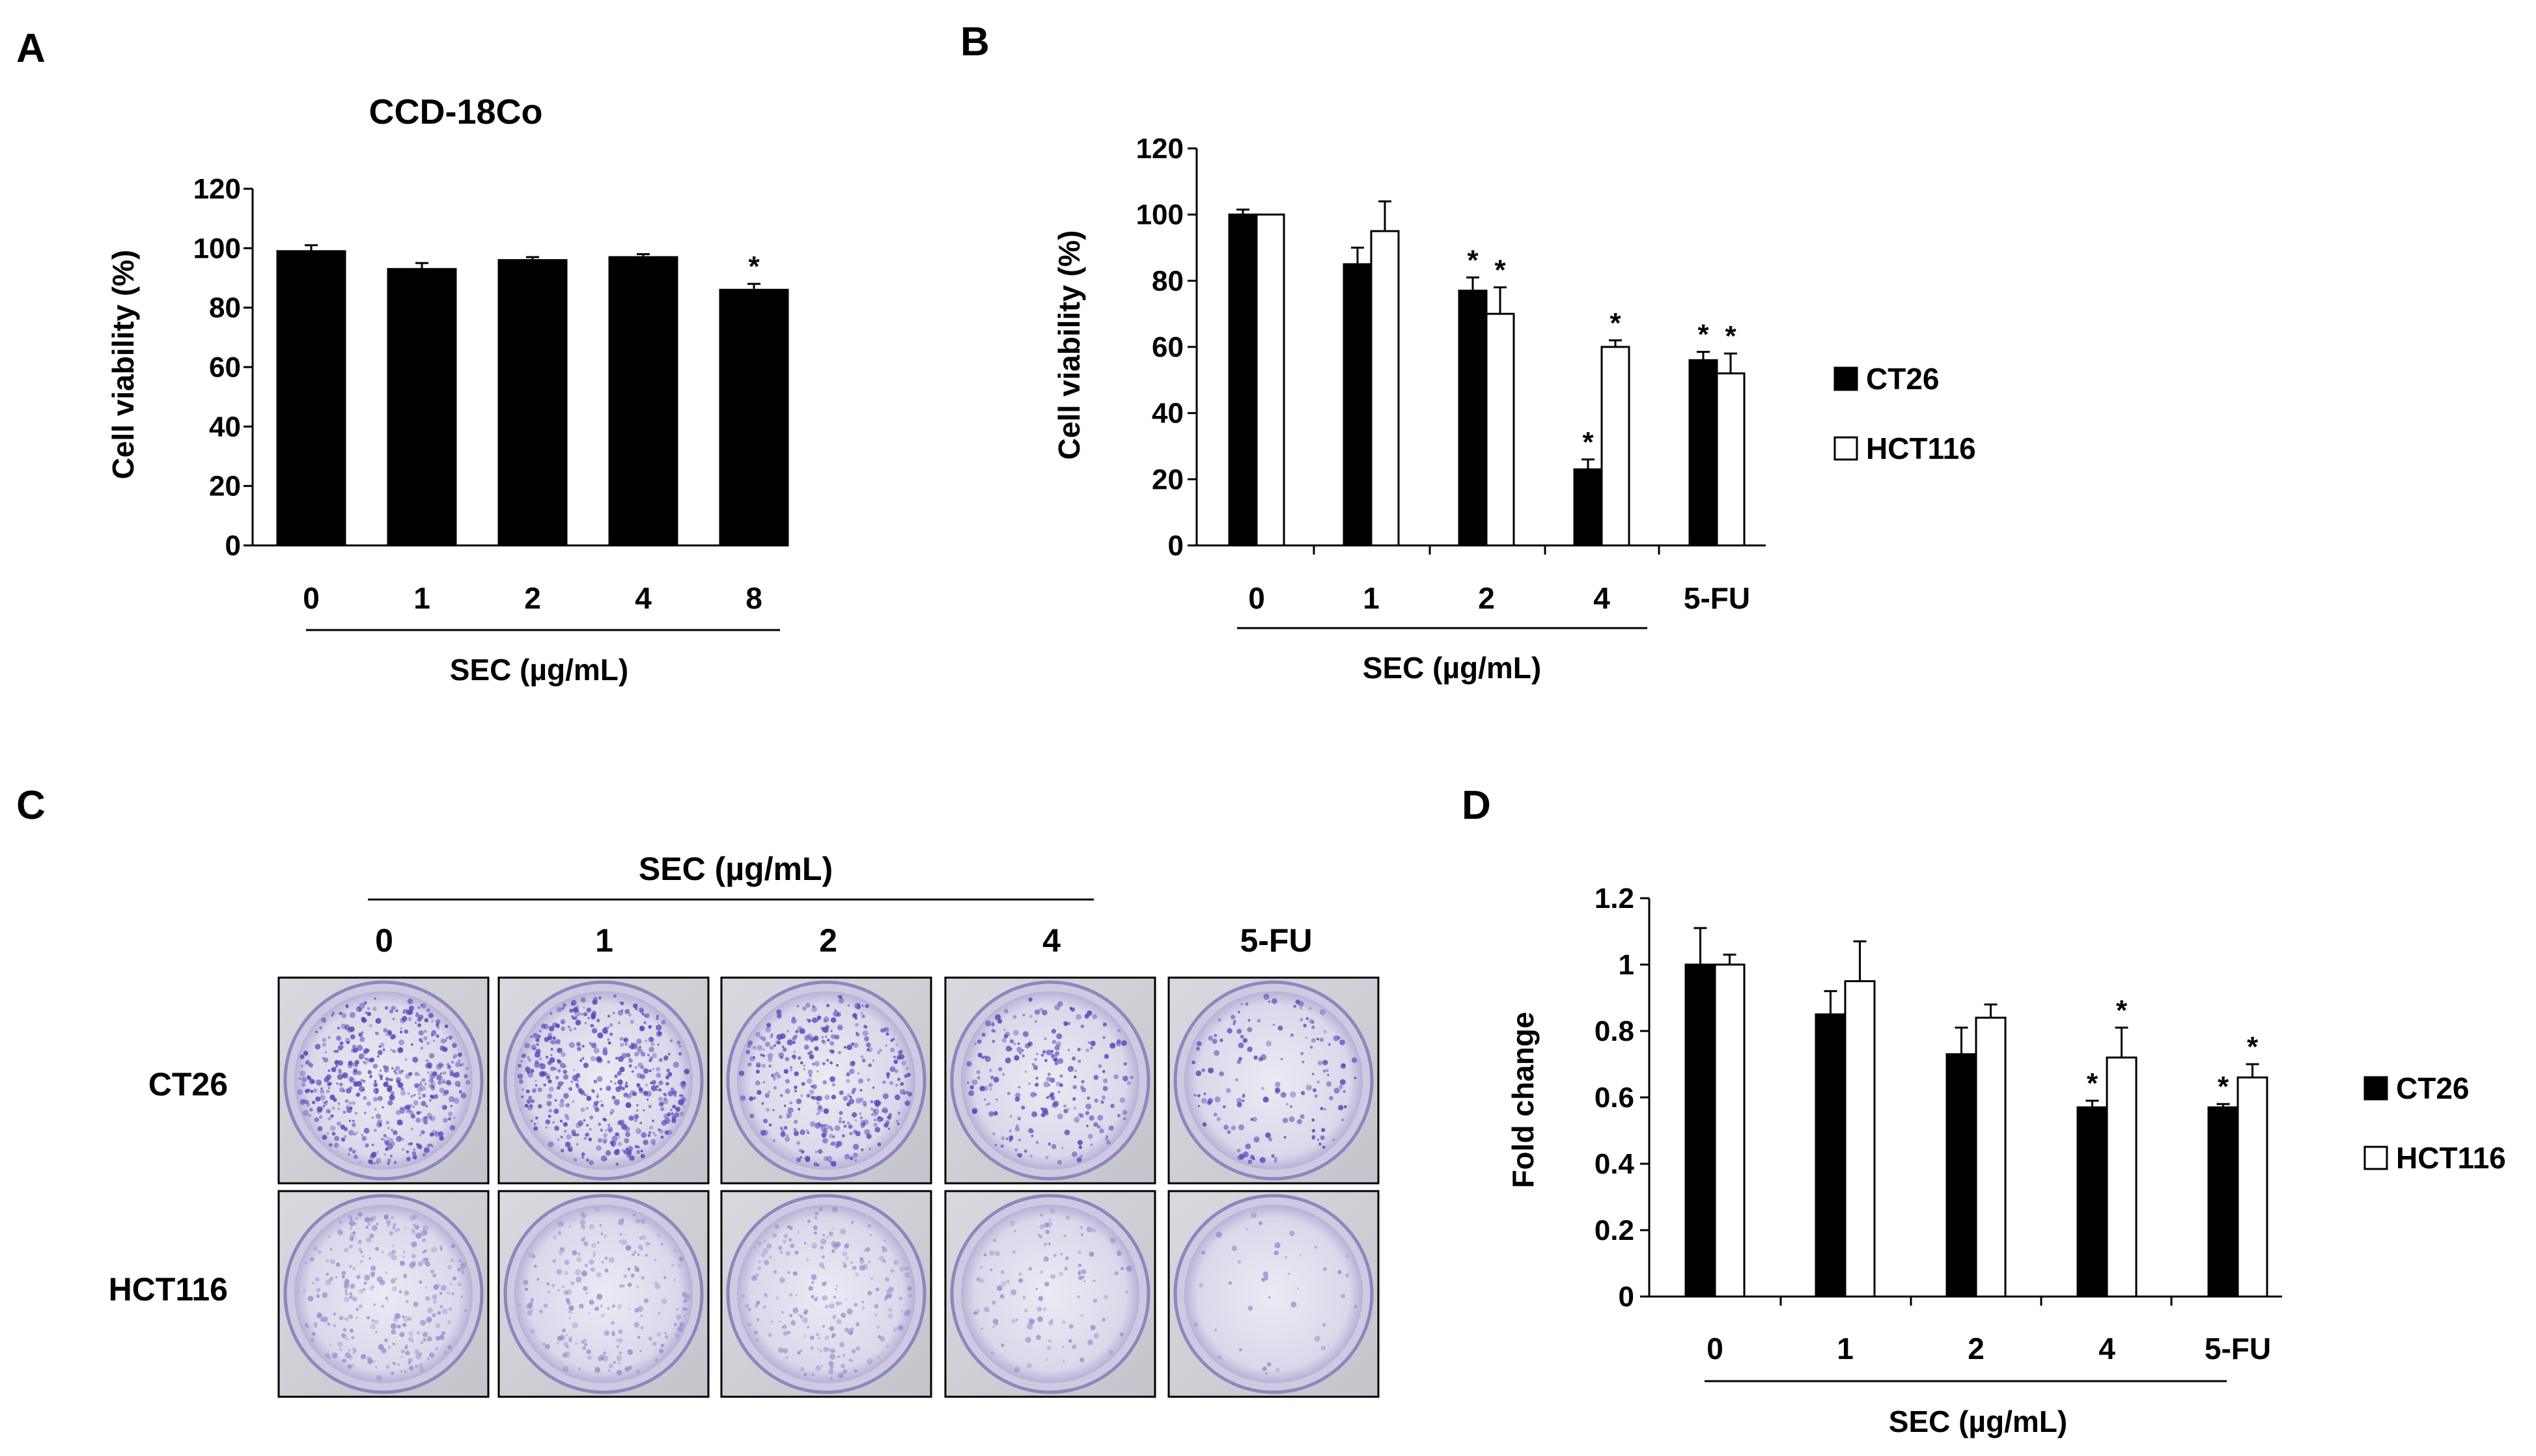  I want to click on chart-a-ytick-label: 20, so click(225, 487).